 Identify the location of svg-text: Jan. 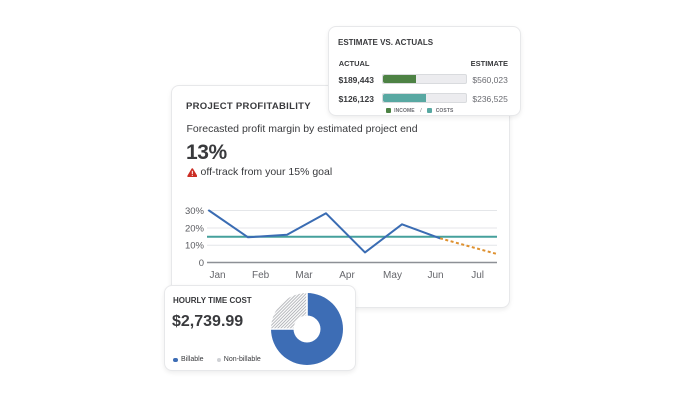
(217, 275).